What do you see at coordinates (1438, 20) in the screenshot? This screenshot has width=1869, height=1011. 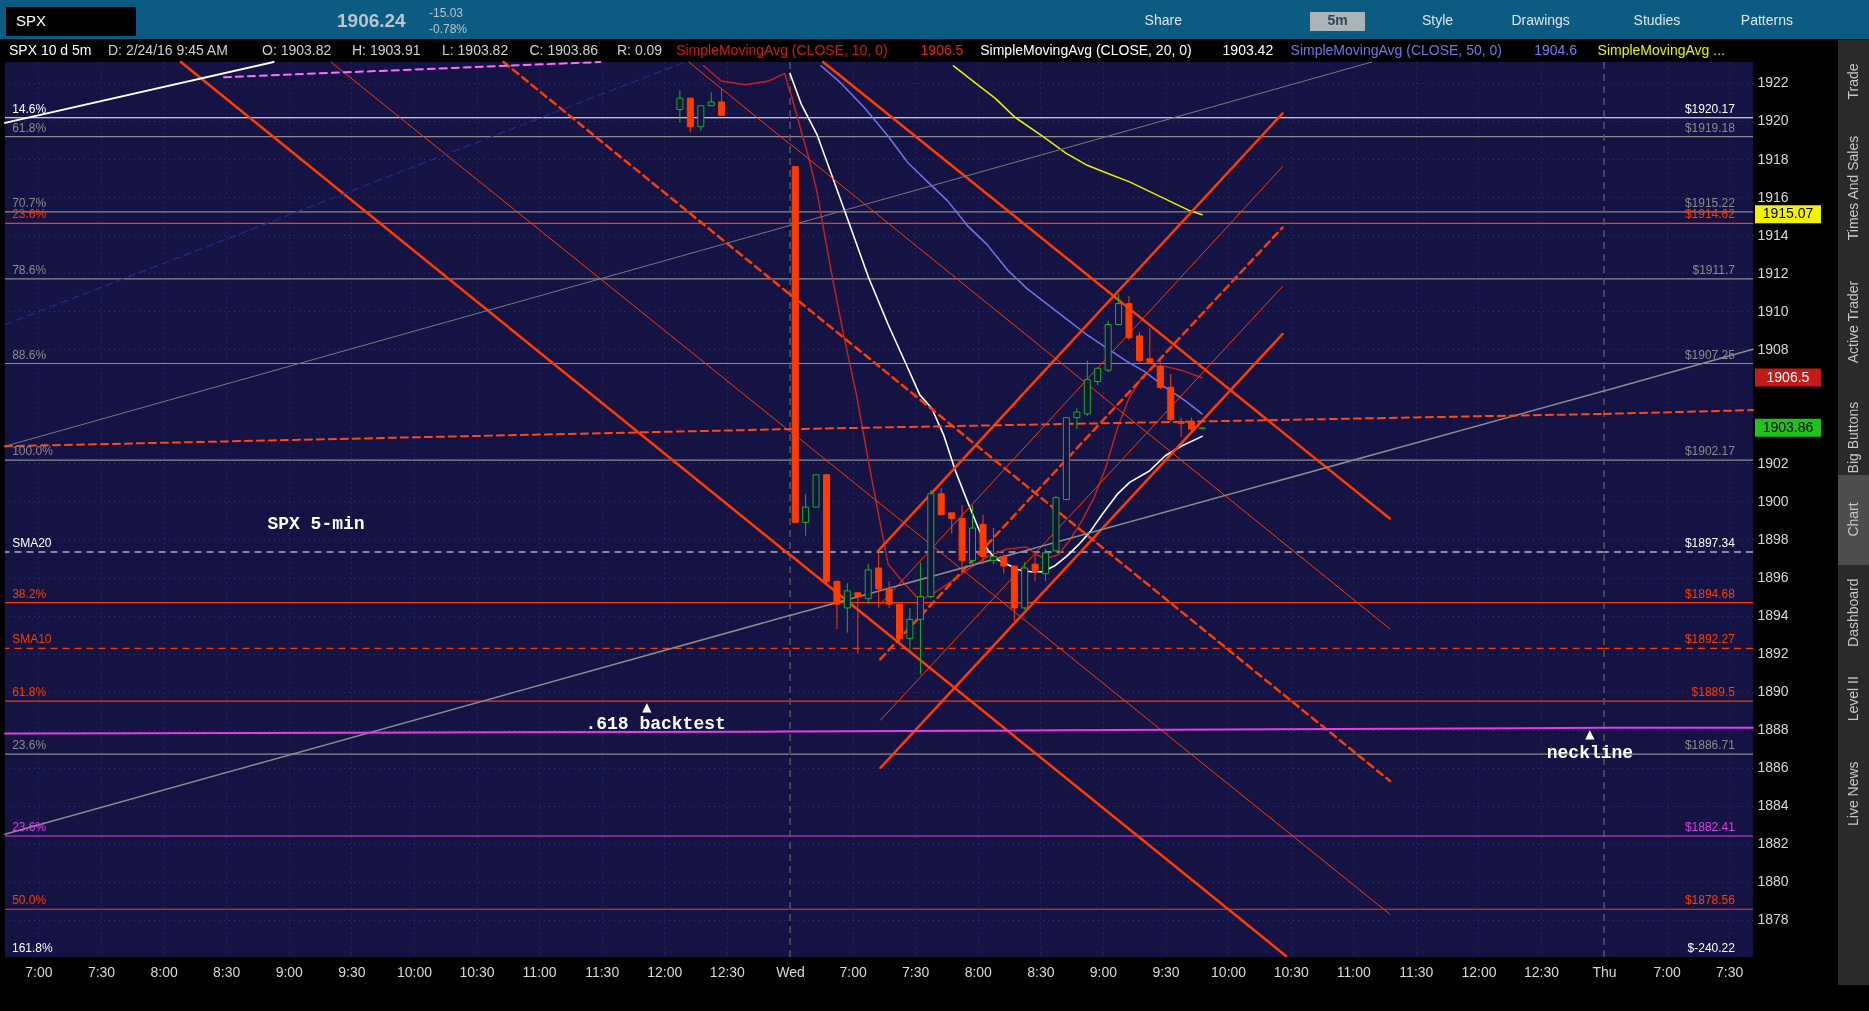 I see `text: Style` at bounding box center [1438, 20].